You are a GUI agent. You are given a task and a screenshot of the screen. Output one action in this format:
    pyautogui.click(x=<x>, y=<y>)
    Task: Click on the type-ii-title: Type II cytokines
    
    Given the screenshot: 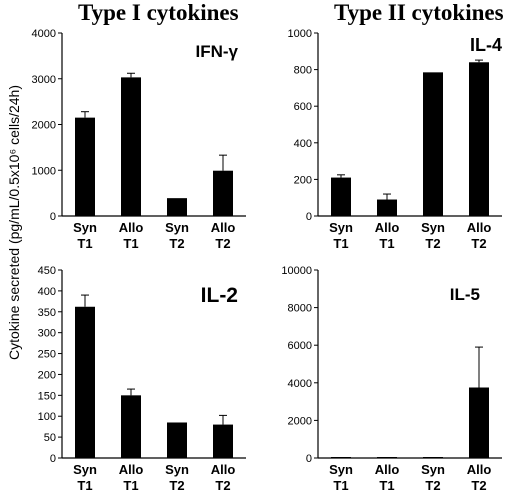 What is the action you would take?
    pyautogui.click(x=419, y=12)
    